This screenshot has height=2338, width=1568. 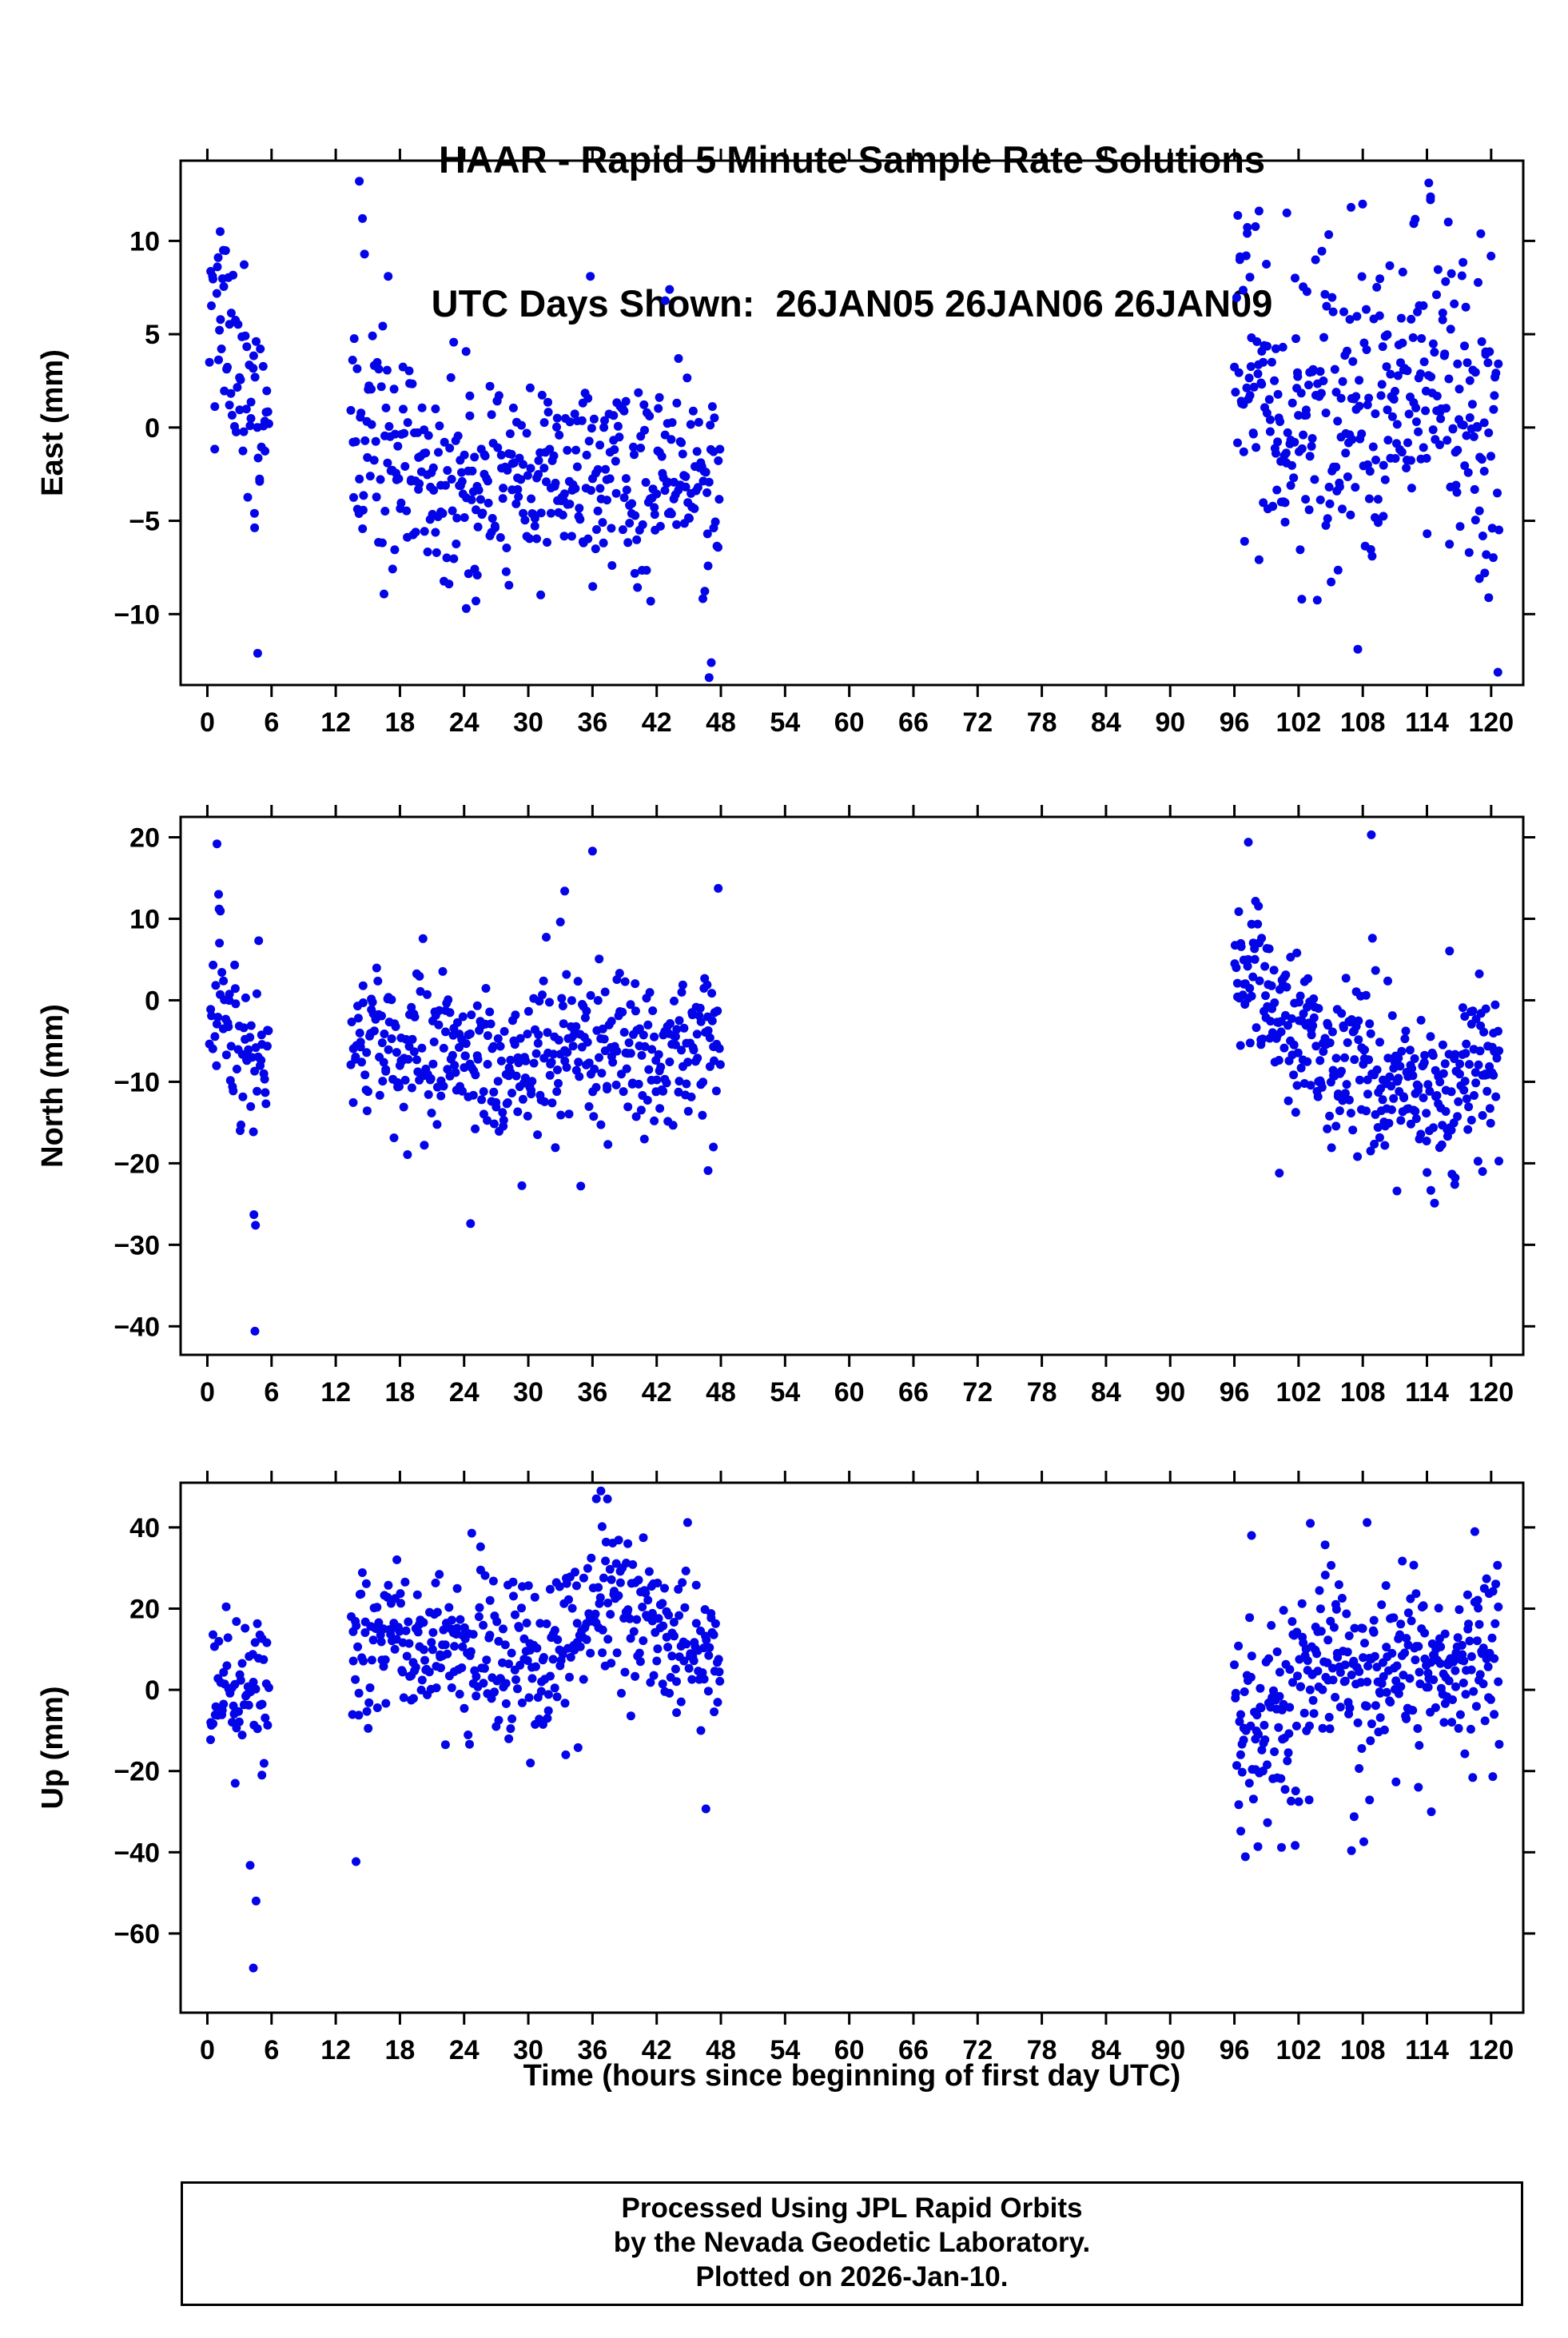 What do you see at coordinates (152, 335) in the screenshot?
I see `y-tick-label: 5` at bounding box center [152, 335].